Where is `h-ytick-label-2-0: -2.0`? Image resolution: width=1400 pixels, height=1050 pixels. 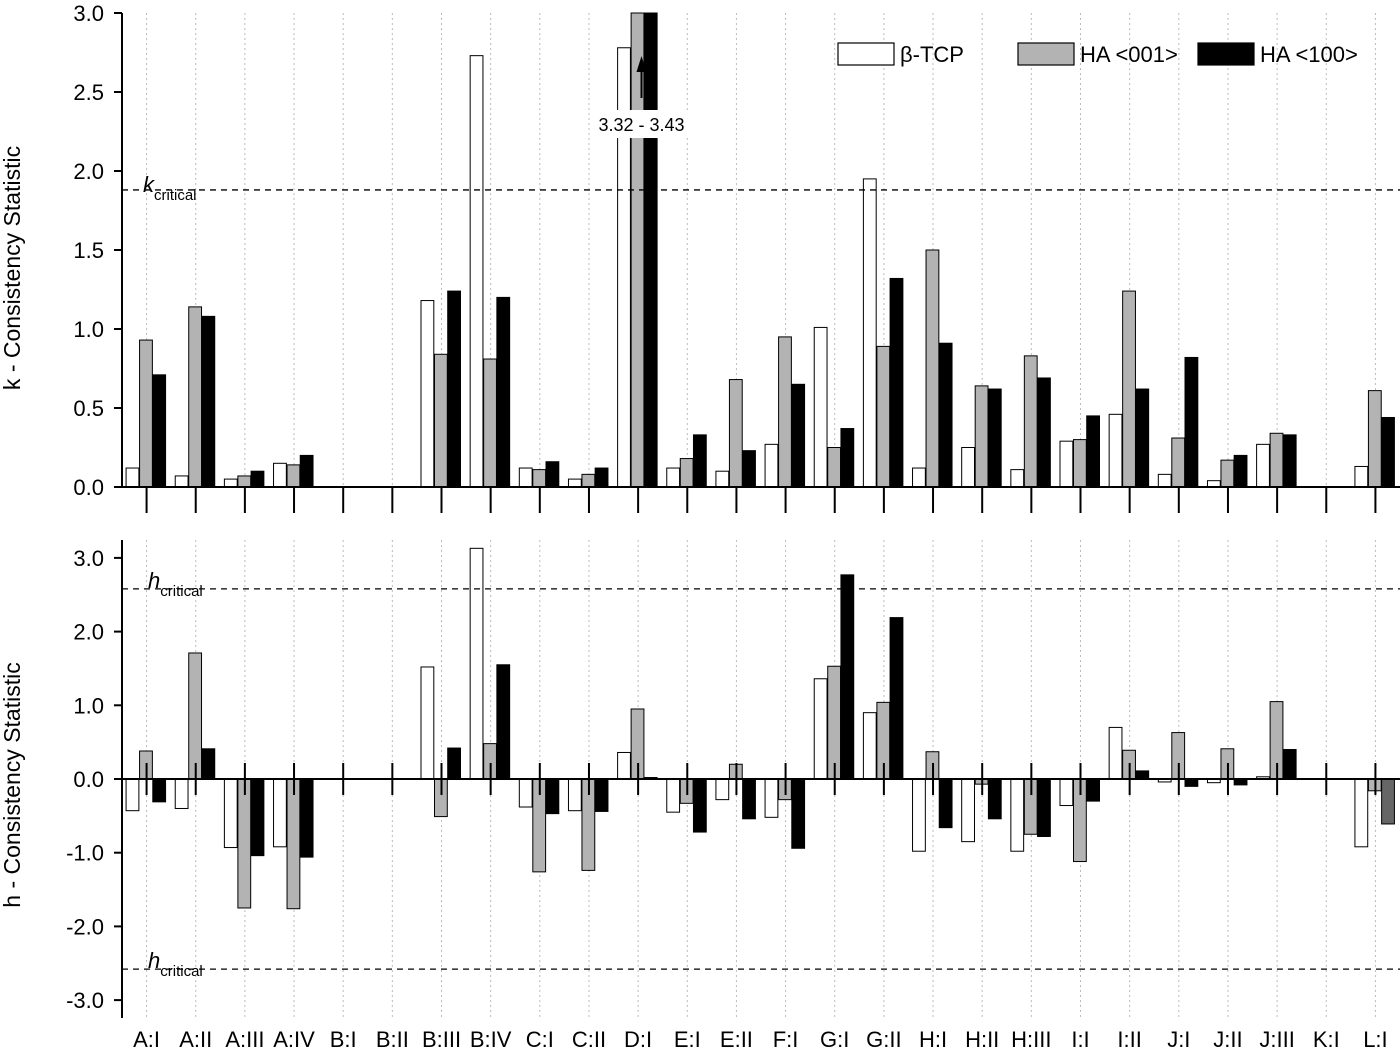
h-ytick-label-2-0: -2.0 is located at coordinates (85, 926).